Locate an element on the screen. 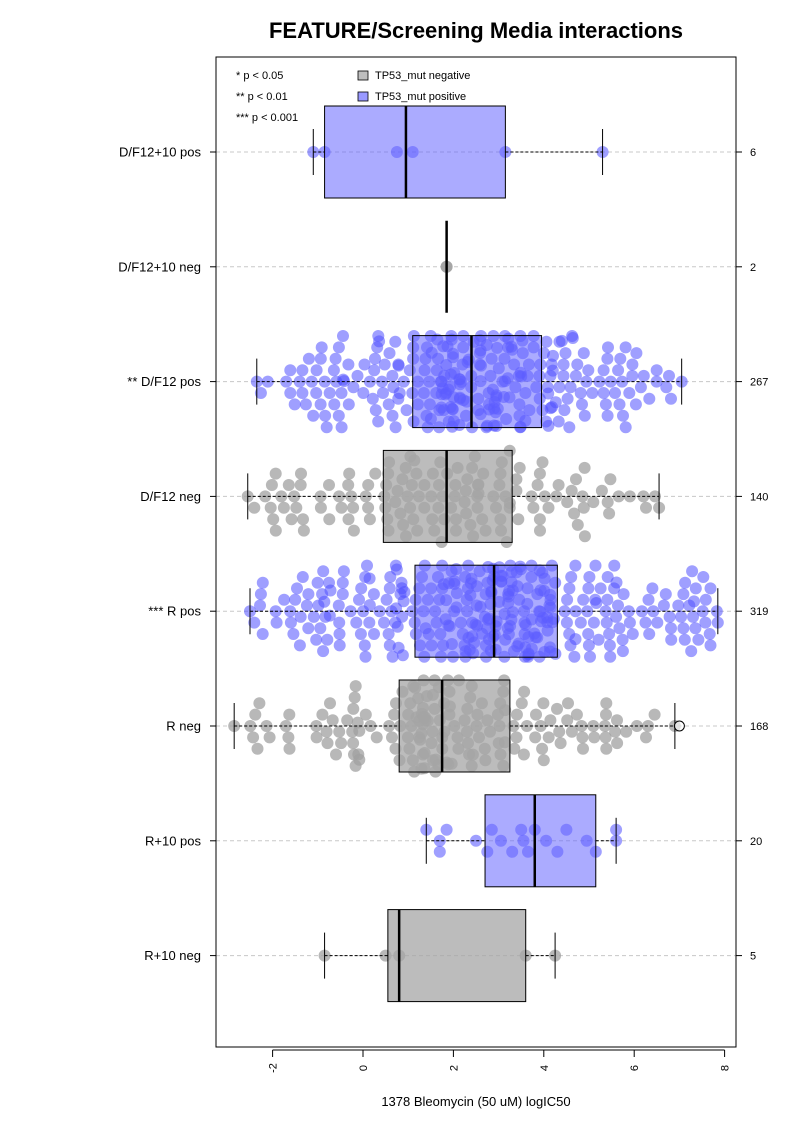 This screenshot has width=793, height=1122. count-label: 267 is located at coordinates (759, 383).